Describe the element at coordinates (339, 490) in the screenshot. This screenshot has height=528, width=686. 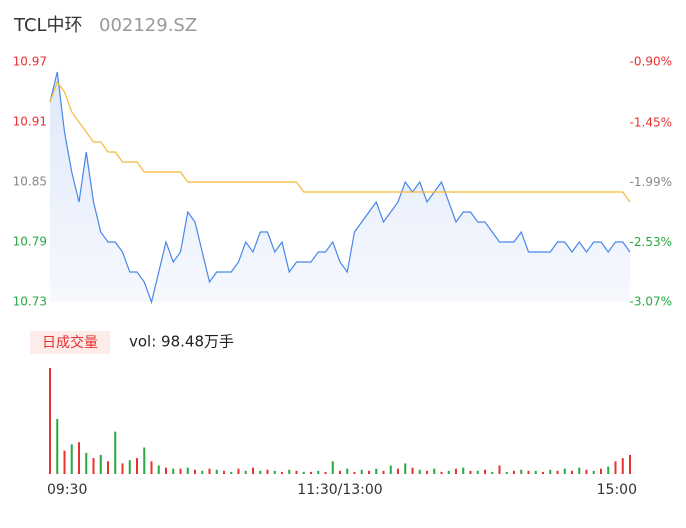
I see `x-tick-label: 11:30/13:00` at that location.